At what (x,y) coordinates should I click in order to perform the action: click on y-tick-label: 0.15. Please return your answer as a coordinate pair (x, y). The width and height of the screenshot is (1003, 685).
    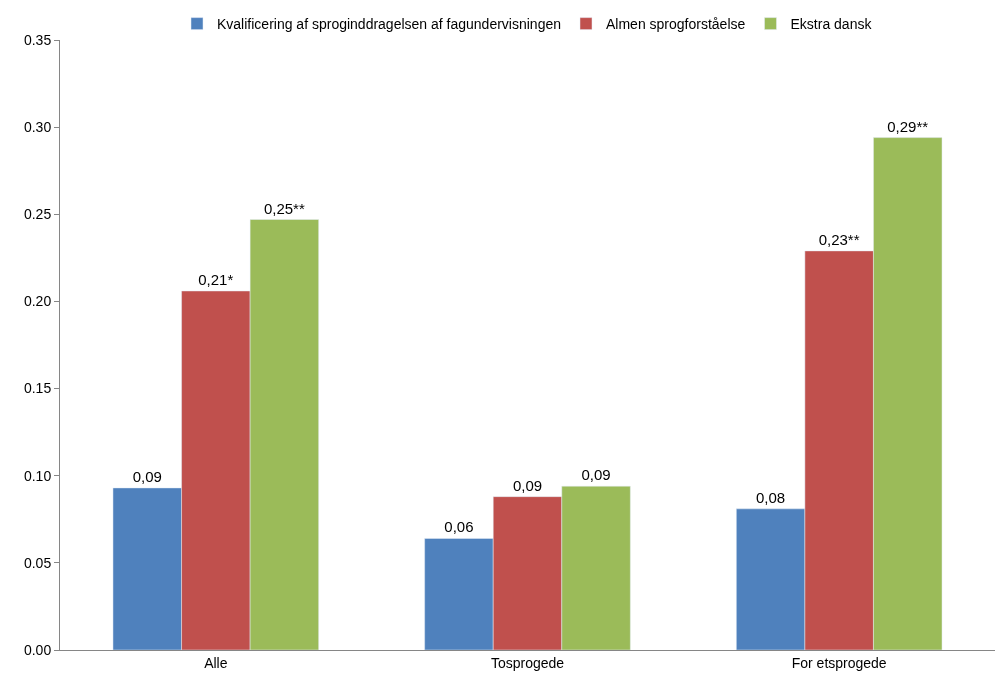
    Looking at the image, I should click on (37, 388).